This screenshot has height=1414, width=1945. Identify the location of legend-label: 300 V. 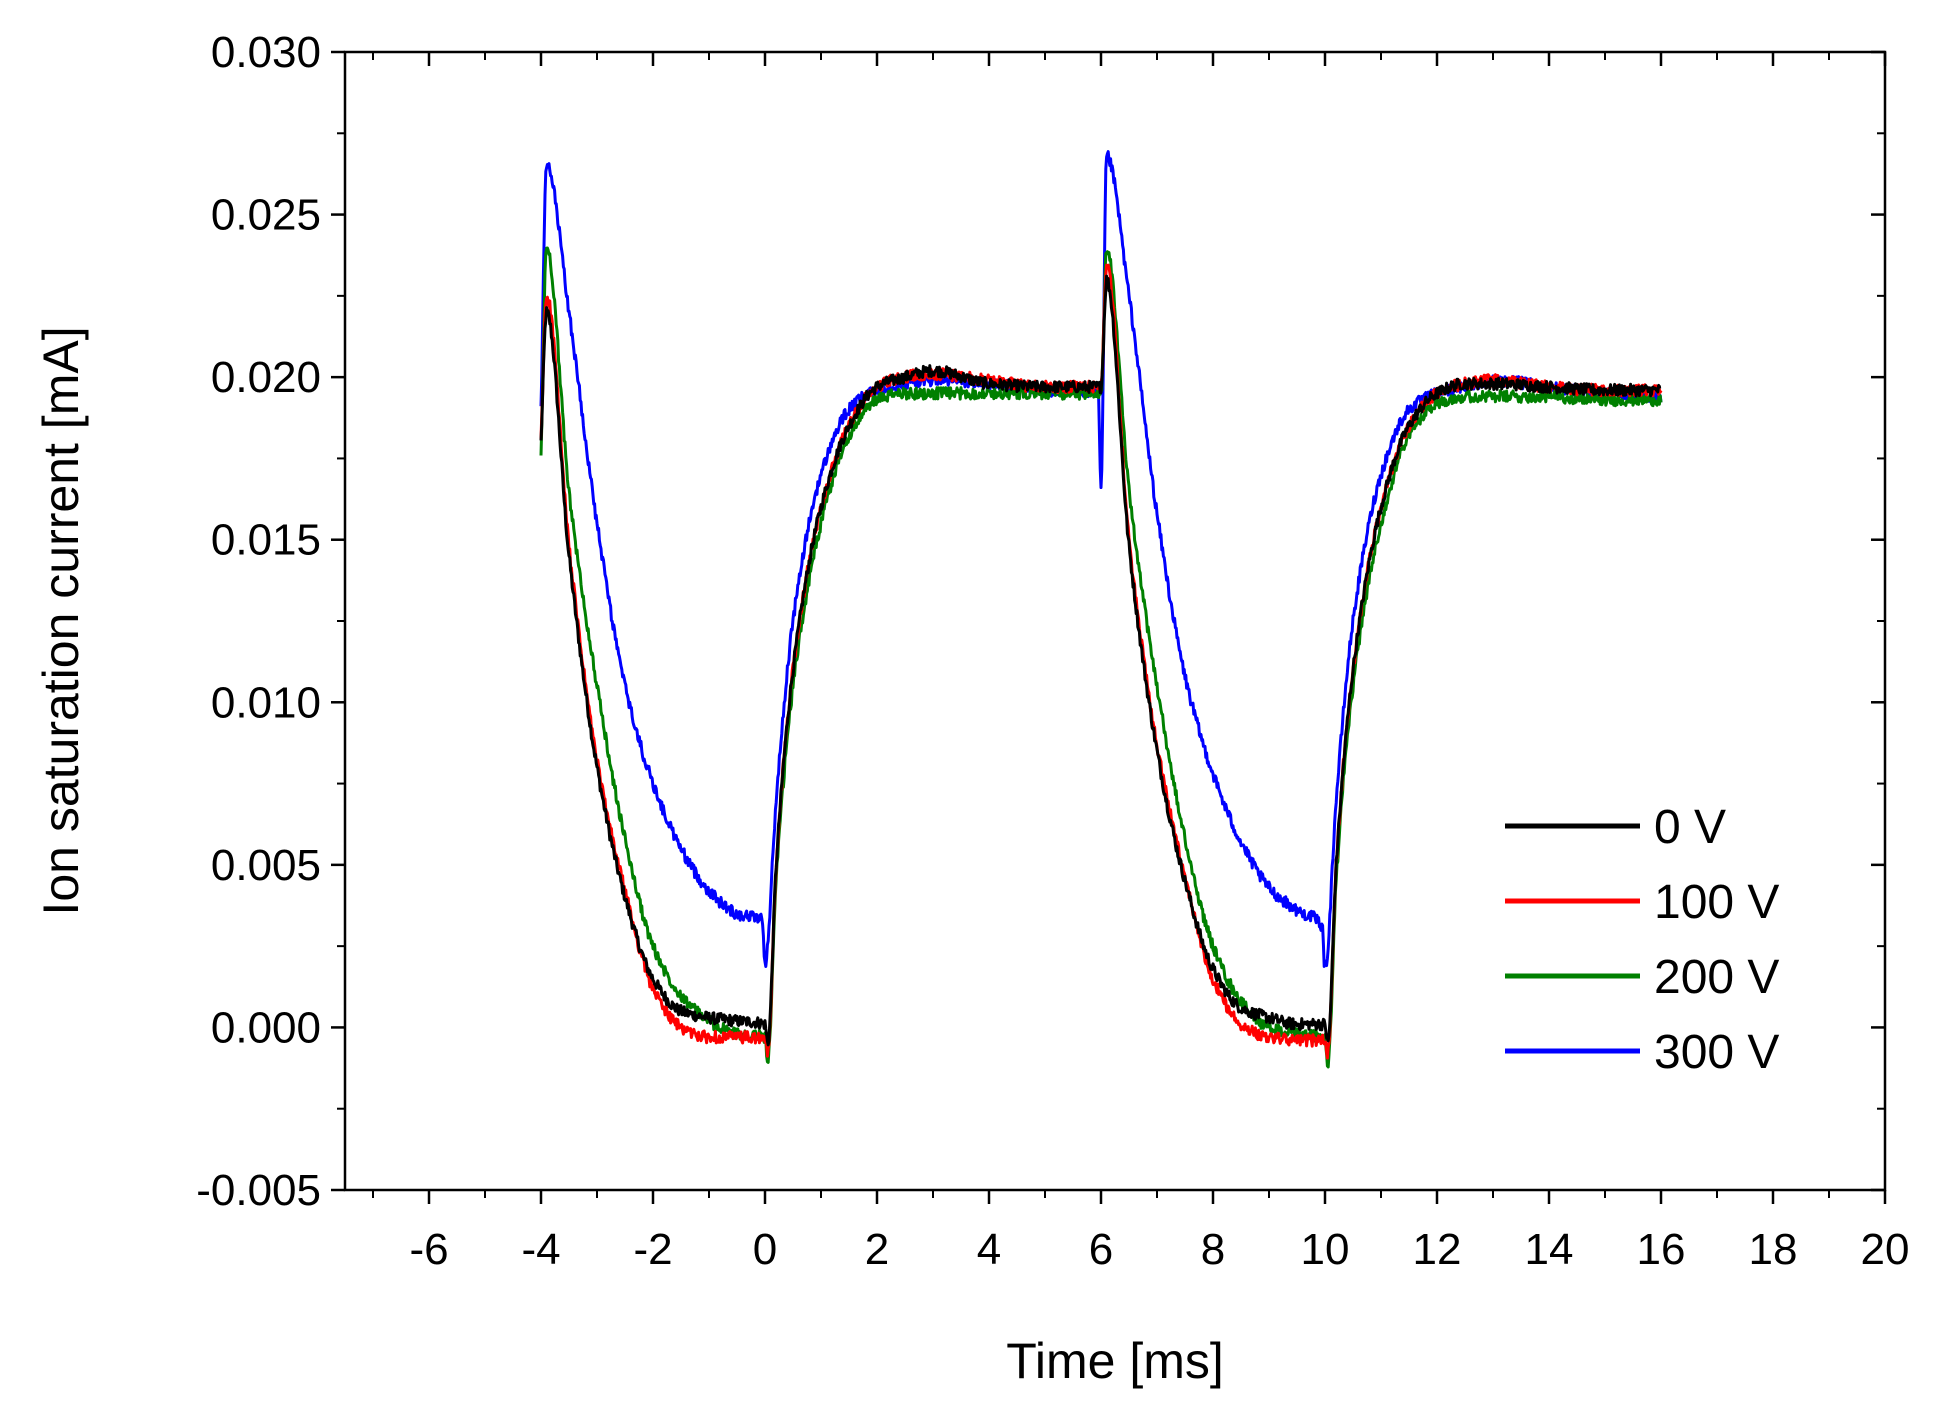
(1716, 1052).